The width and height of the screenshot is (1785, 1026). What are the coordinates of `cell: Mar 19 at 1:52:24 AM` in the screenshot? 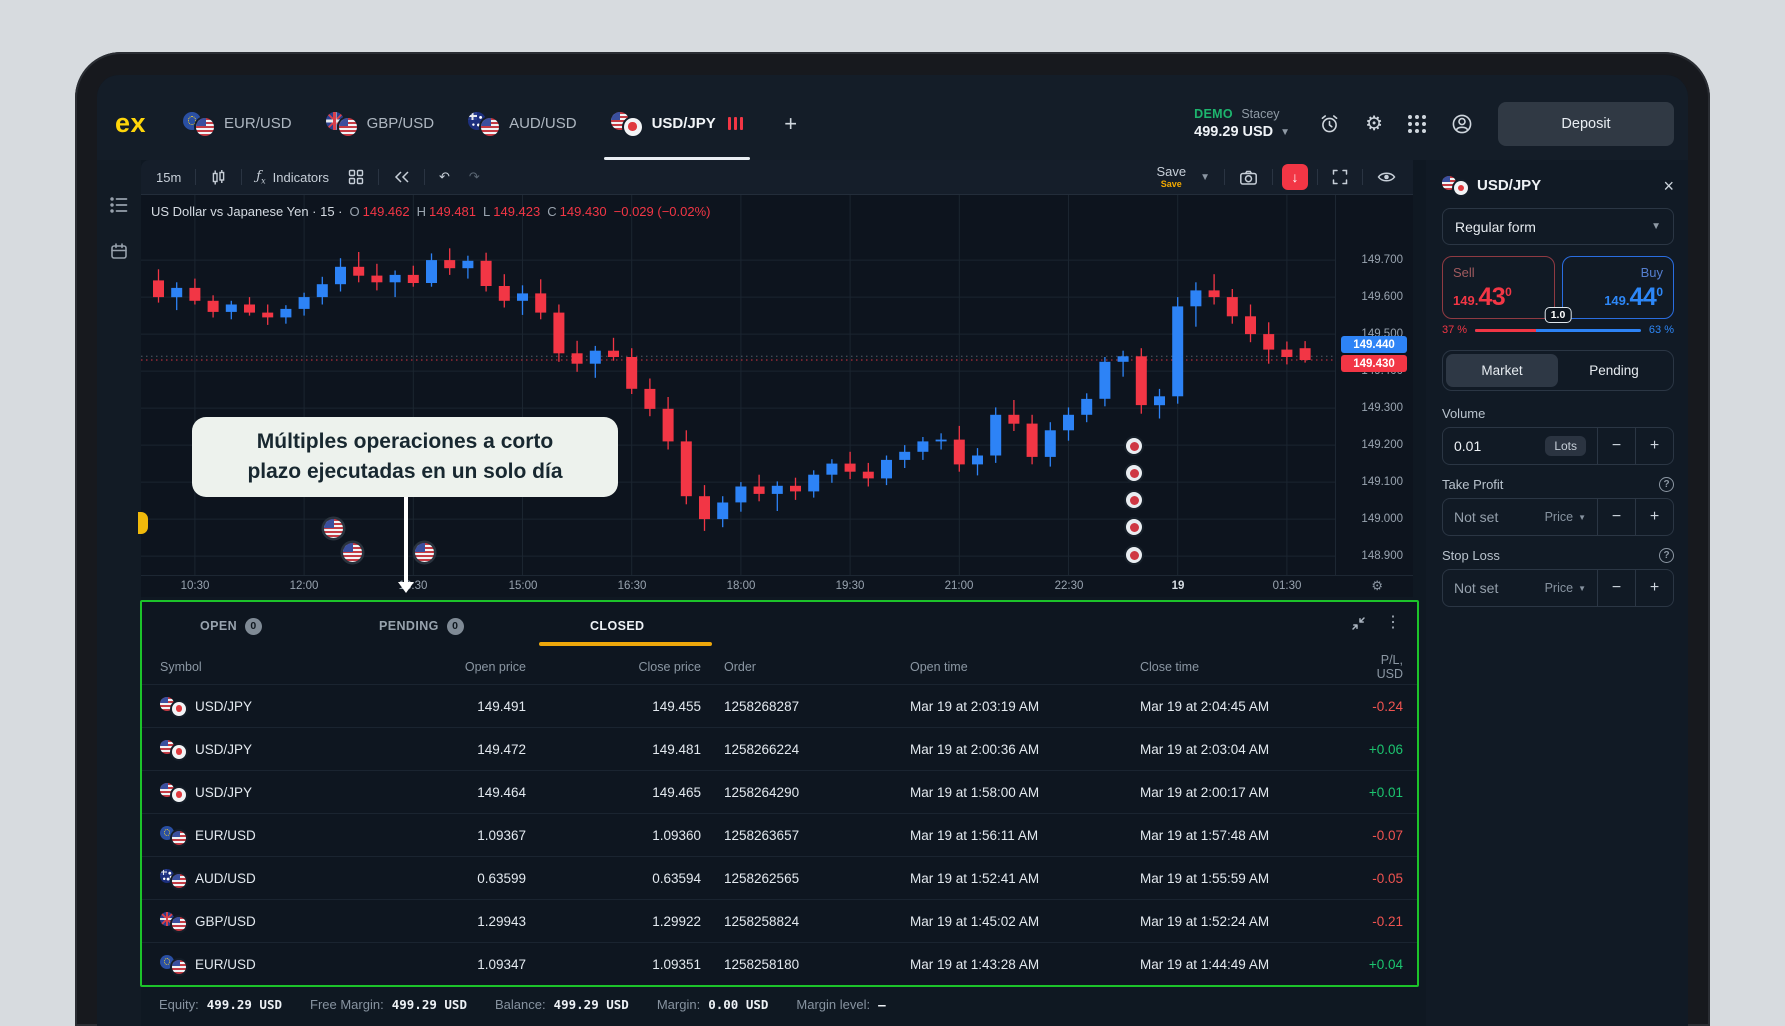 It's located at (1205, 921).